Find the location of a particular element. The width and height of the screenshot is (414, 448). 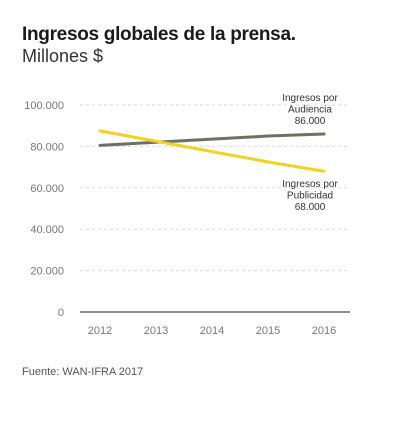

x-tick-label: 2014 is located at coordinates (212, 331).